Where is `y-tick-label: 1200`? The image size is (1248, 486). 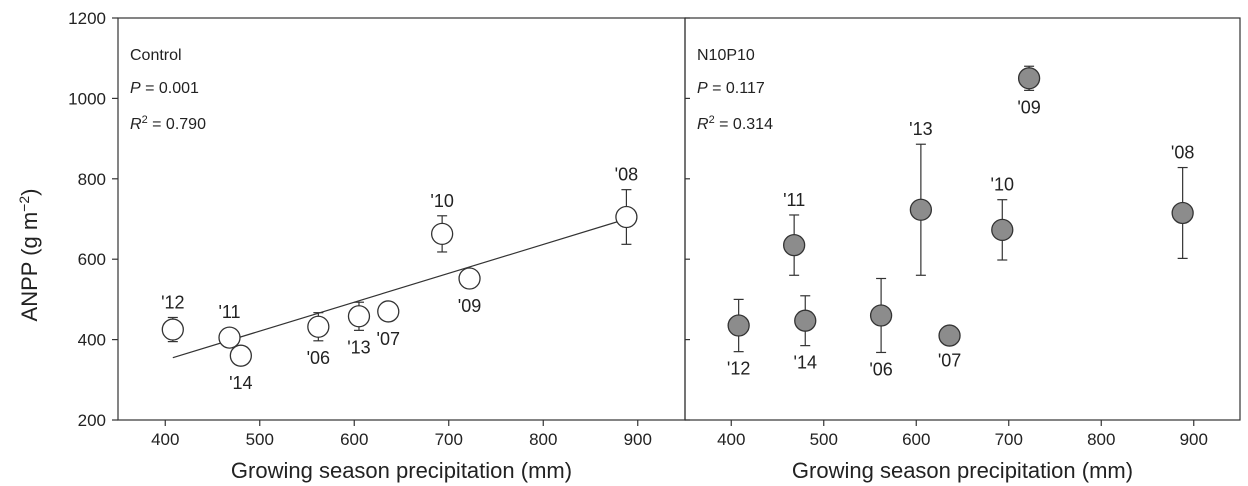
y-tick-label: 1200 is located at coordinates (87, 18).